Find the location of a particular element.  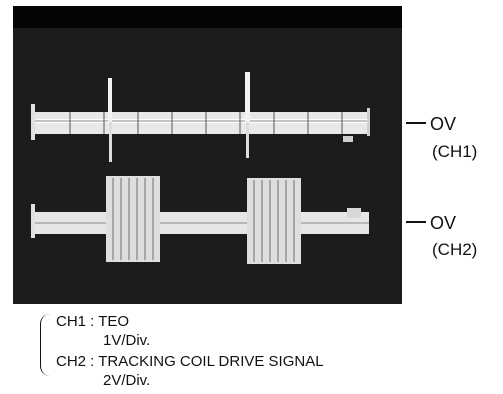

ch1-zero-label: OV is located at coordinates (443, 124).